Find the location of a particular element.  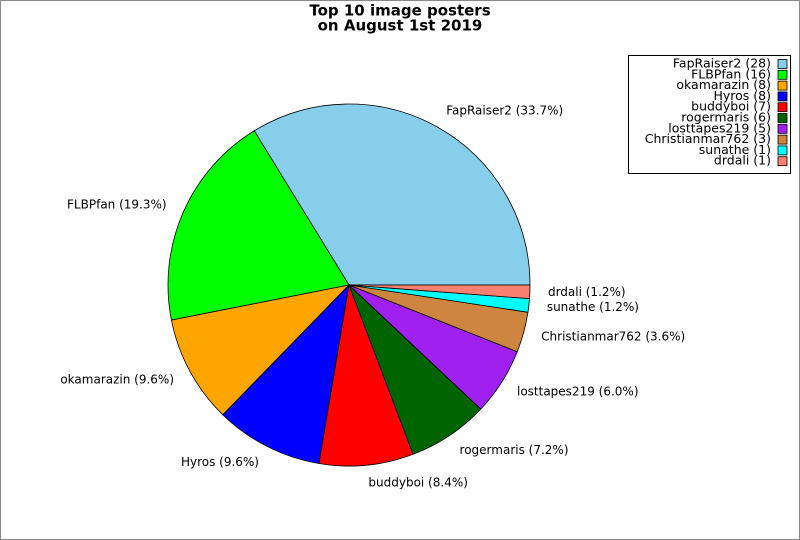

legend-label: FapRaiser2 (28) is located at coordinates (722, 63).